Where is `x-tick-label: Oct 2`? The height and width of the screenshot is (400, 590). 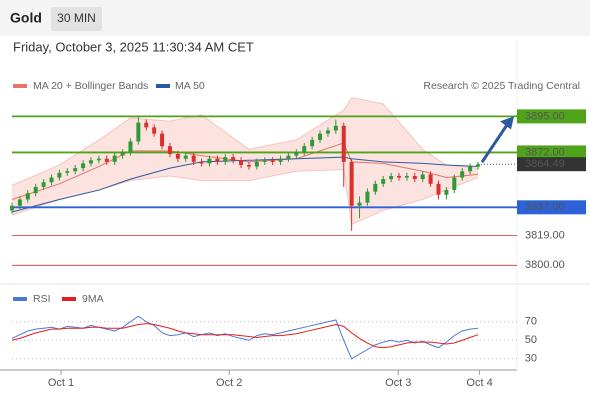 x-tick-label: Oct 2 is located at coordinates (229, 383).